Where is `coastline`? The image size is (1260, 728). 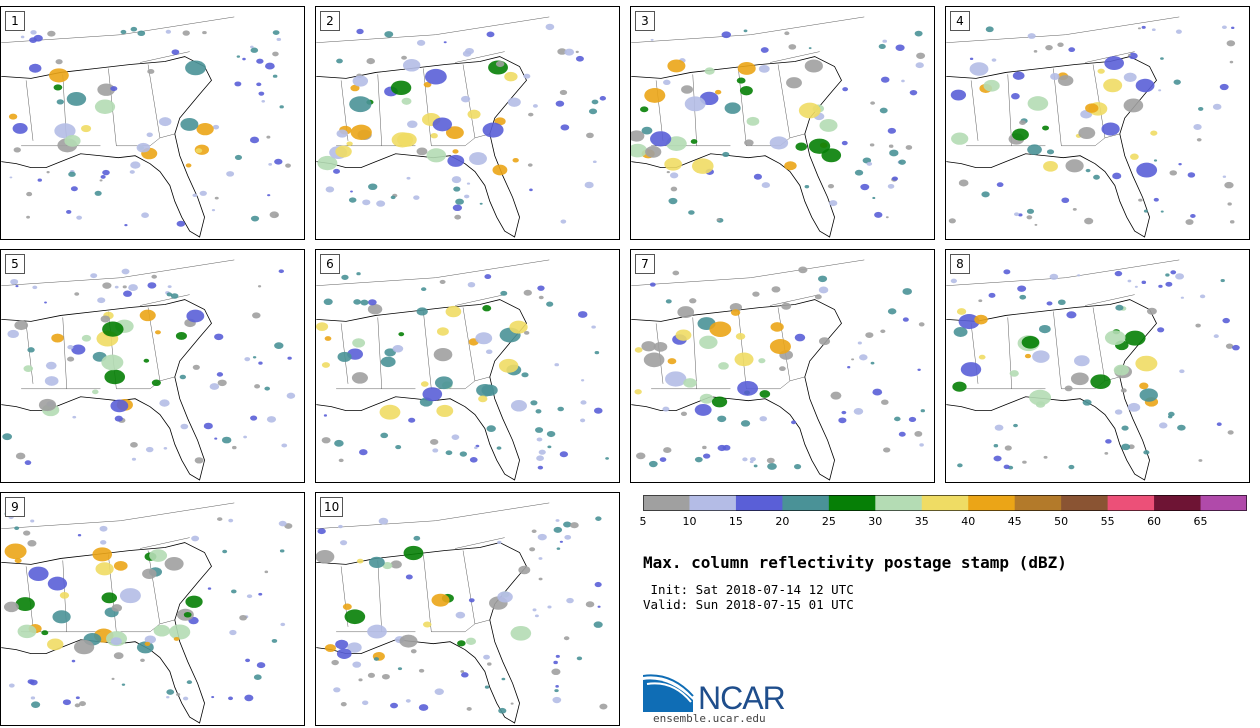 coastline is located at coordinates (1051, 147).